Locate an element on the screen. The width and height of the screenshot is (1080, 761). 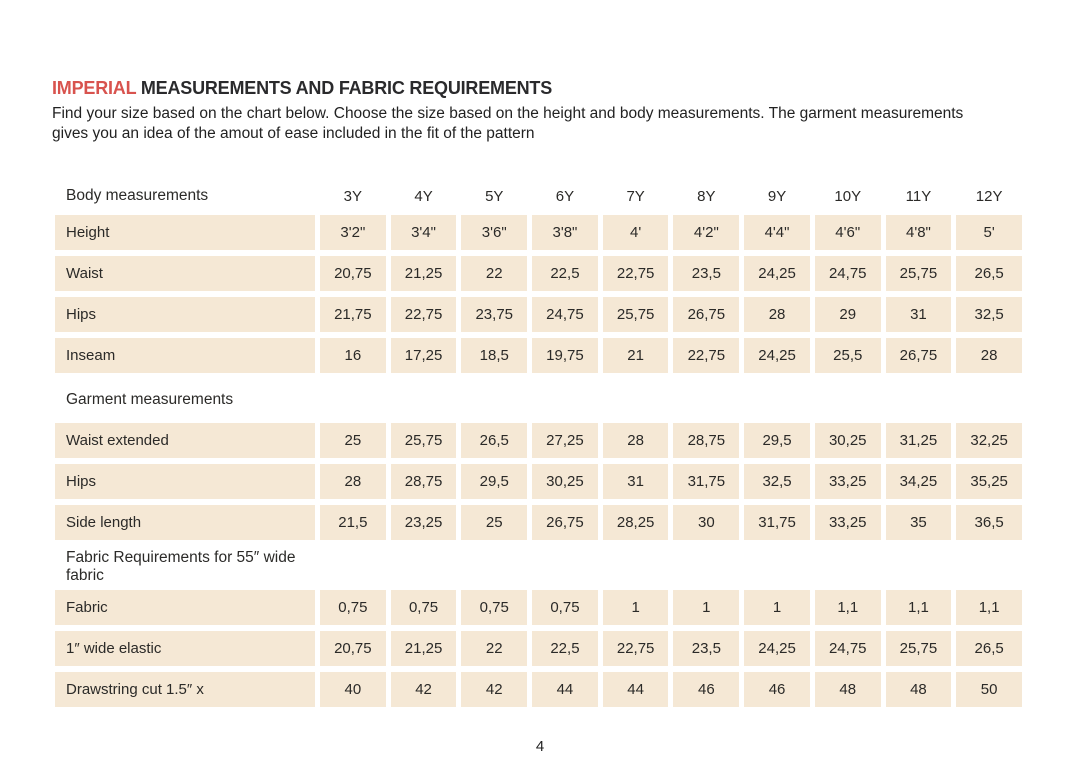
value-cell: 21,75 is located at coordinates (353, 314).